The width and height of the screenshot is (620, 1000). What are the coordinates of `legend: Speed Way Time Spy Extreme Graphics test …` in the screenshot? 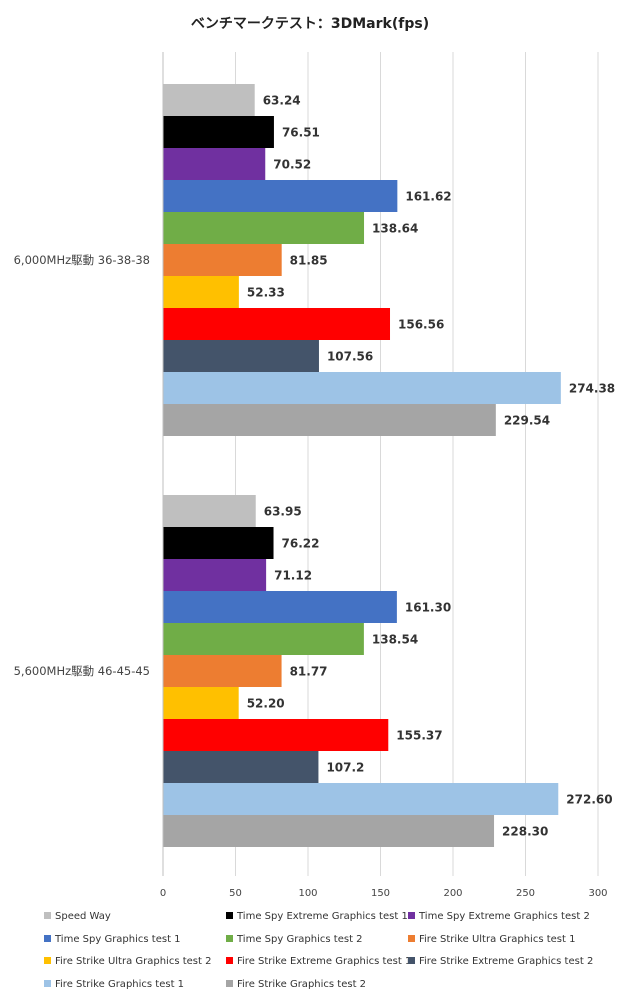 It's located at (318, 950).